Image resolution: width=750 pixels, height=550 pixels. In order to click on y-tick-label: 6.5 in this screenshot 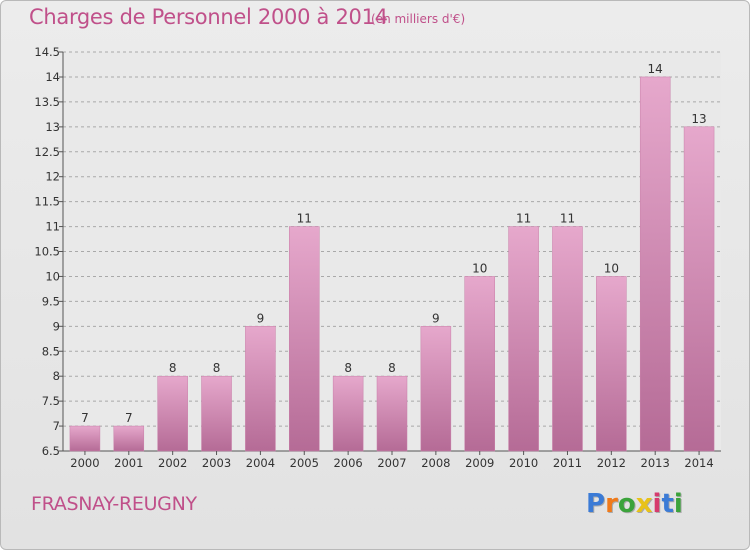, I will do `click(51, 451)`.